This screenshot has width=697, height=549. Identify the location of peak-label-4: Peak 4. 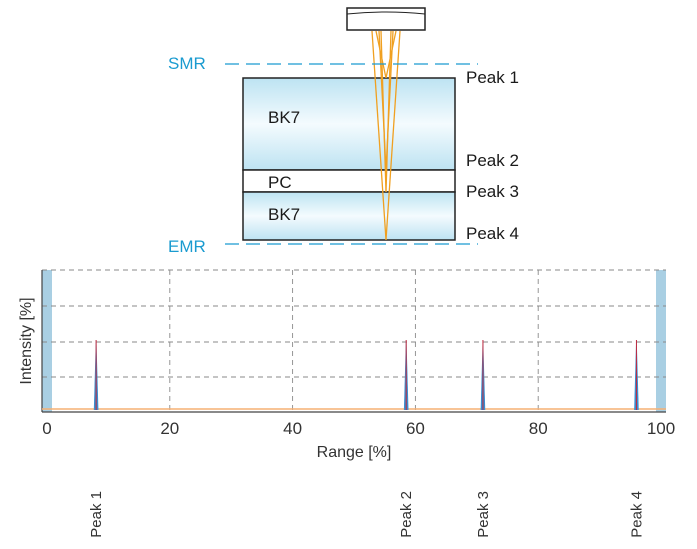
(492, 233).